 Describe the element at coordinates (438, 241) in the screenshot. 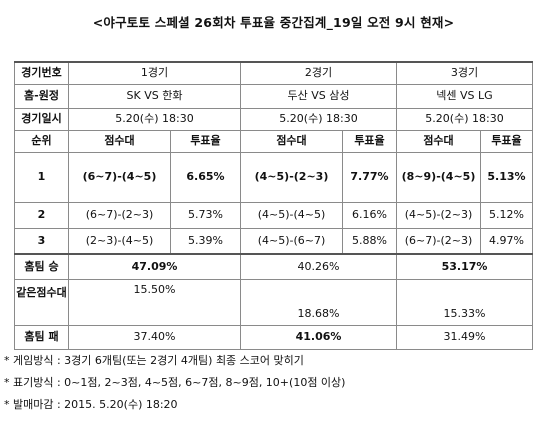

I see `rank-3-score-3: (6~7)-(2~3)` at that location.